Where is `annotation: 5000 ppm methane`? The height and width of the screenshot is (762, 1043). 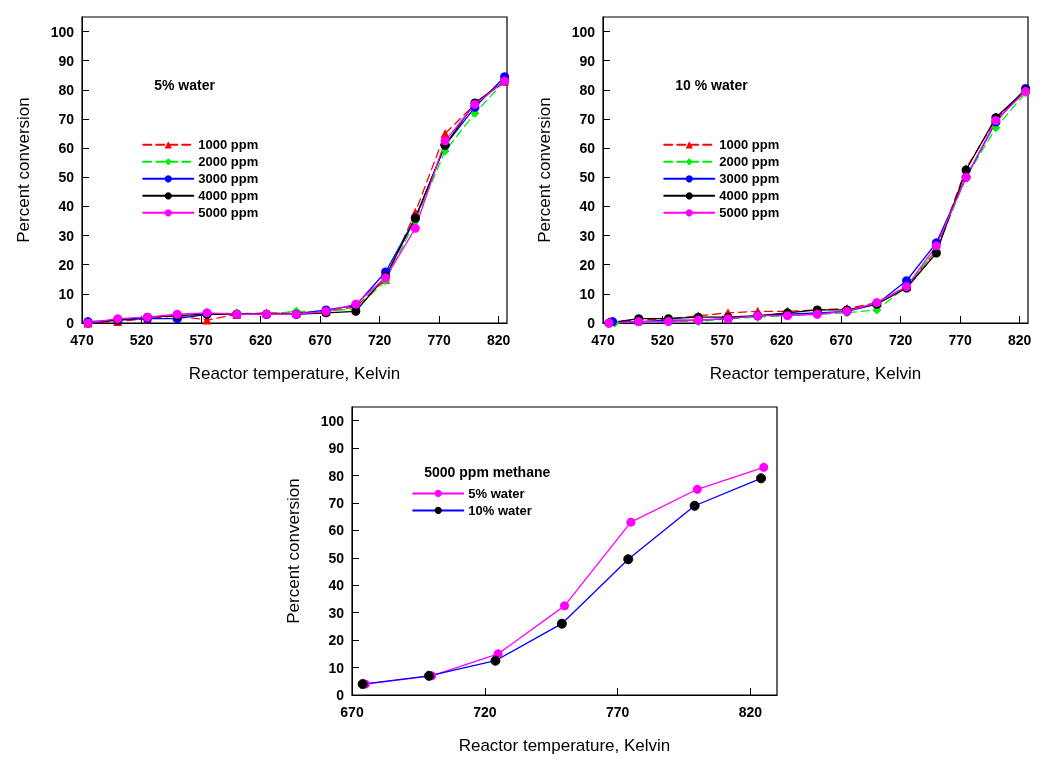 annotation: 5000 ppm methane is located at coordinates (487, 471).